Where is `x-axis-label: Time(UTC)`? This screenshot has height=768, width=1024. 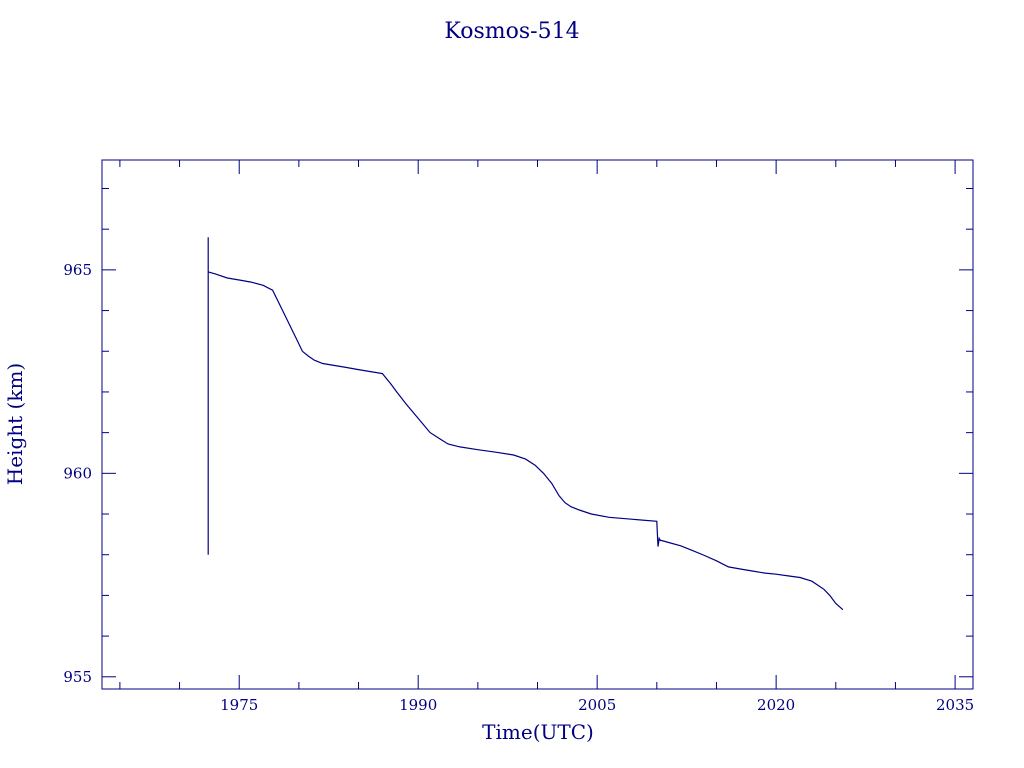 x-axis-label: Time(UTC) is located at coordinates (538, 732).